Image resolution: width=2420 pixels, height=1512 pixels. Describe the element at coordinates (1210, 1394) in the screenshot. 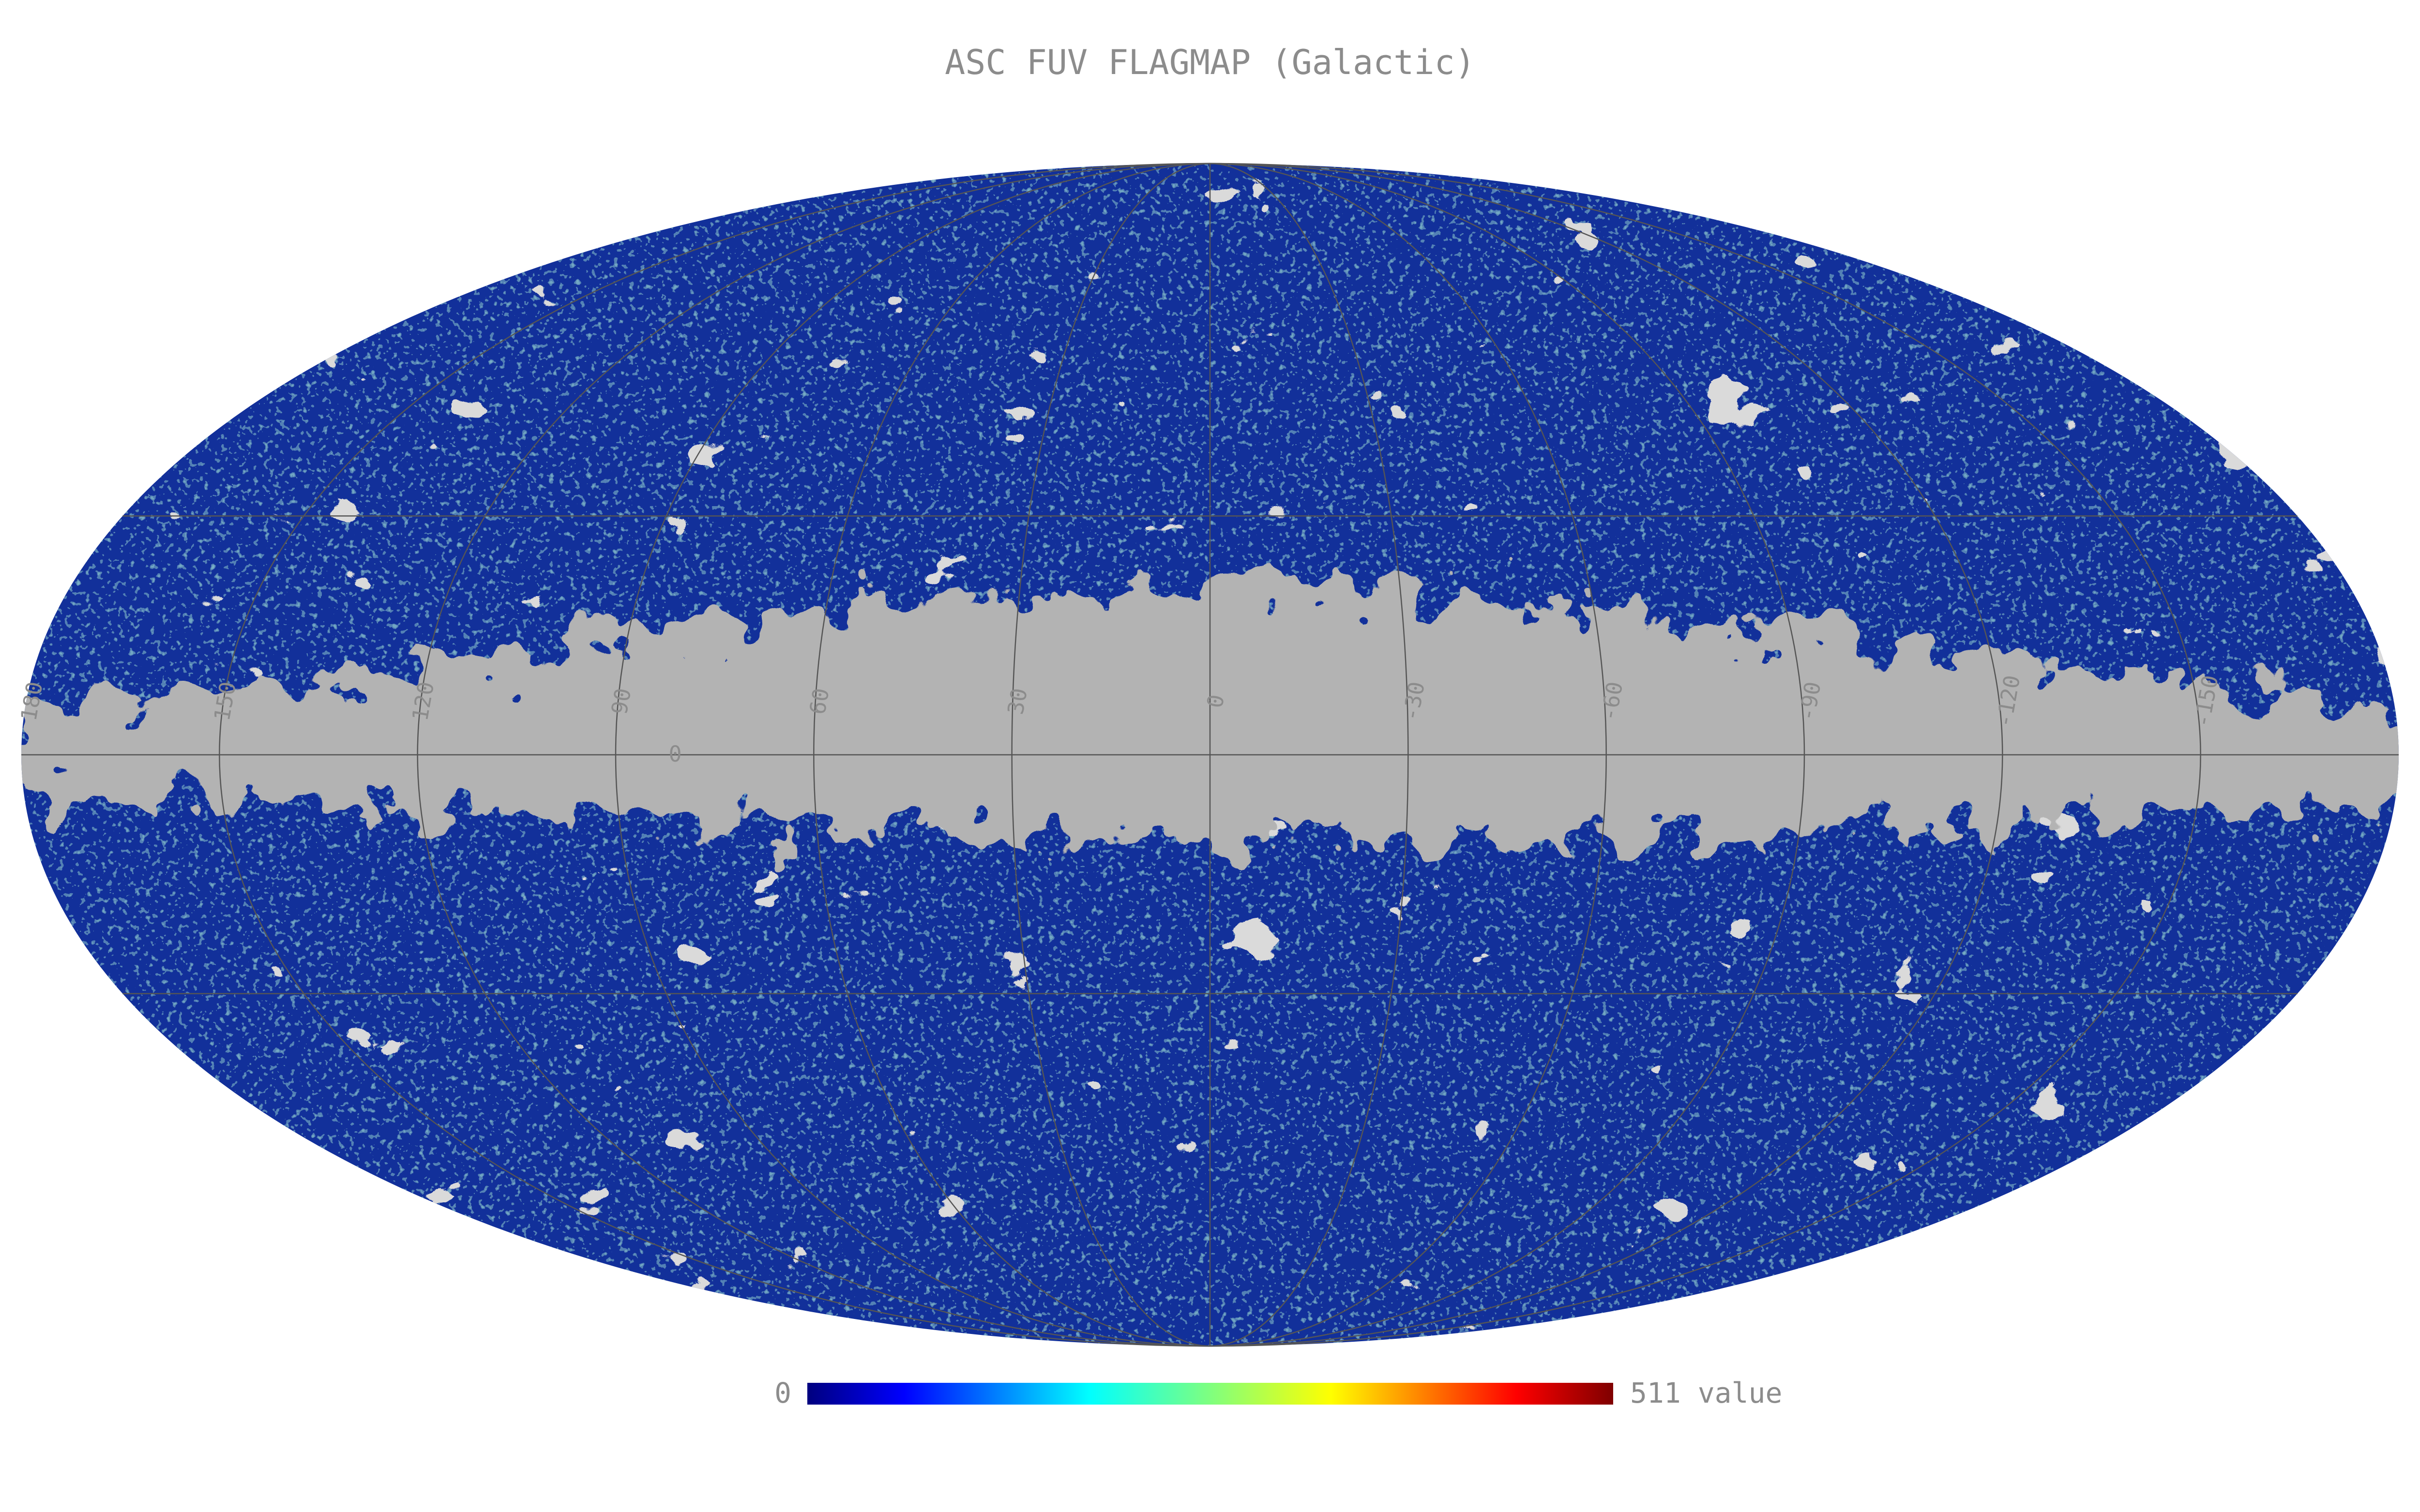

I see `colorbar` at that location.